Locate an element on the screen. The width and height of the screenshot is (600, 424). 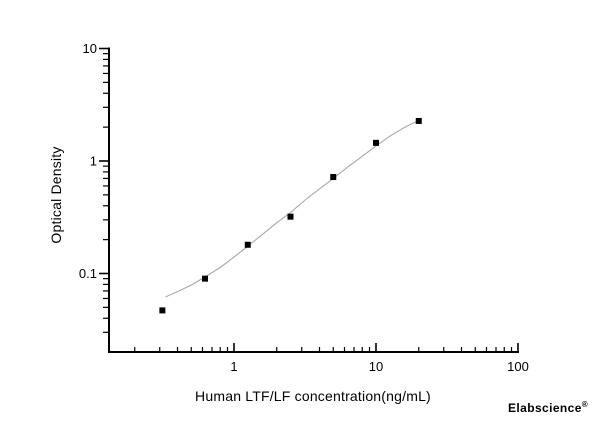
y-tick-label: 10 is located at coordinates (90, 48).